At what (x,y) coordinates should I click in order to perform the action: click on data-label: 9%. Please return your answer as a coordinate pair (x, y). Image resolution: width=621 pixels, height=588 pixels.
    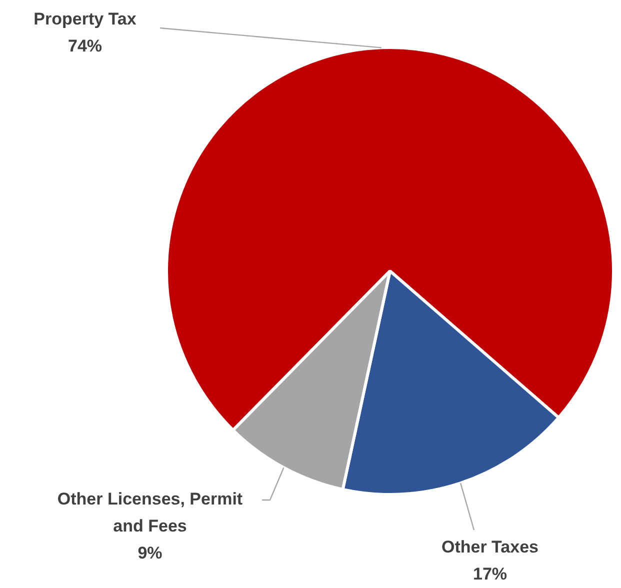
    Looking at the image, I should click on (150, 553).